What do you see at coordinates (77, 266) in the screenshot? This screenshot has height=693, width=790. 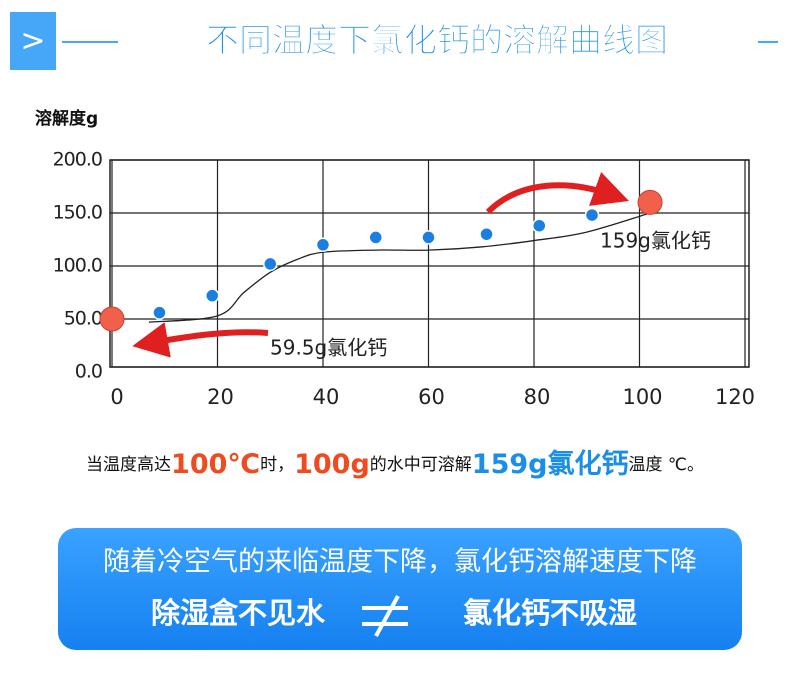 I see `y-tick-label: 100.0` at bounding box center [77, 266].